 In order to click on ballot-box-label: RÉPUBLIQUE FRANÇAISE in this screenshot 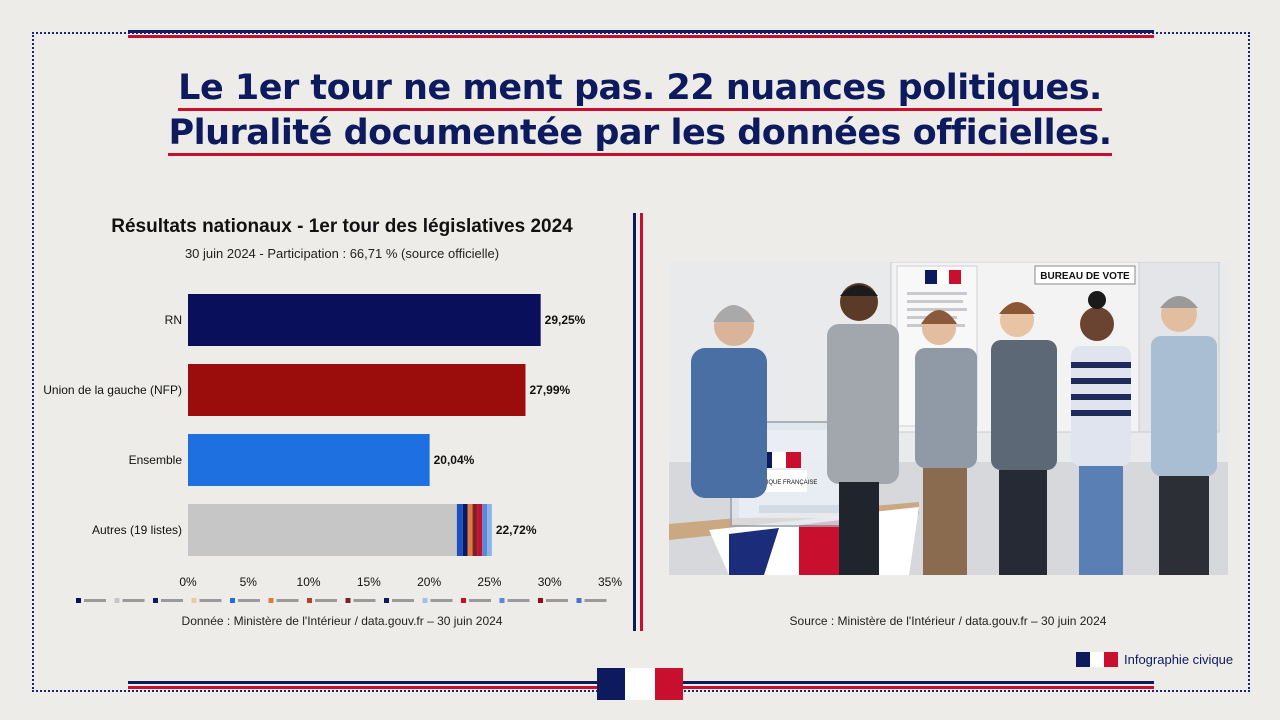, I will do `click(780, 482)`.